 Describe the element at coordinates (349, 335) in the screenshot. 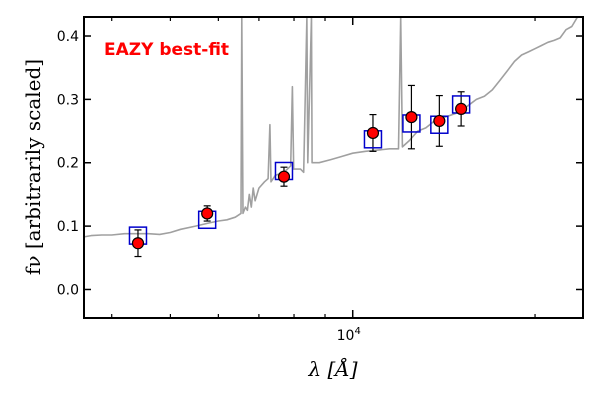

I see `x-tick-label-1: 104` at that location.